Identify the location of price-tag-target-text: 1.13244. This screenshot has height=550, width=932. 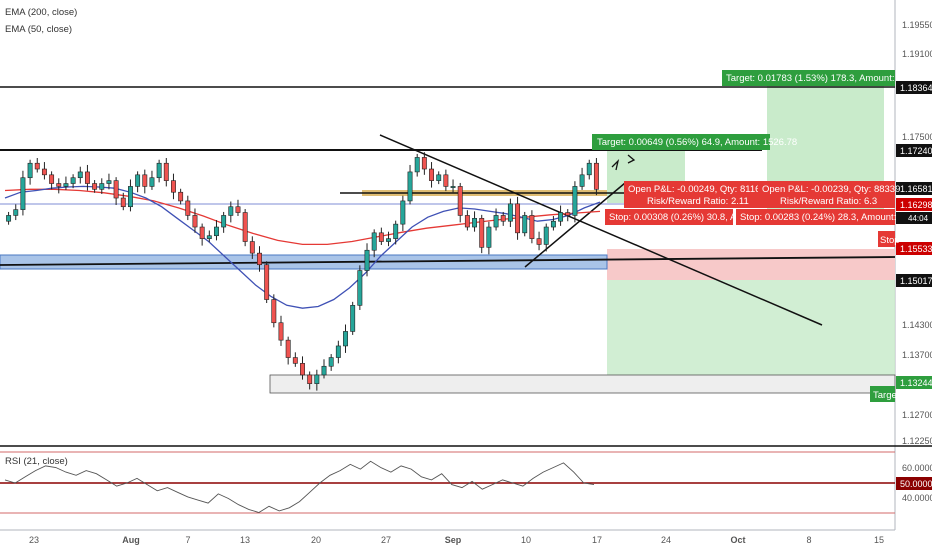
(916, 383).